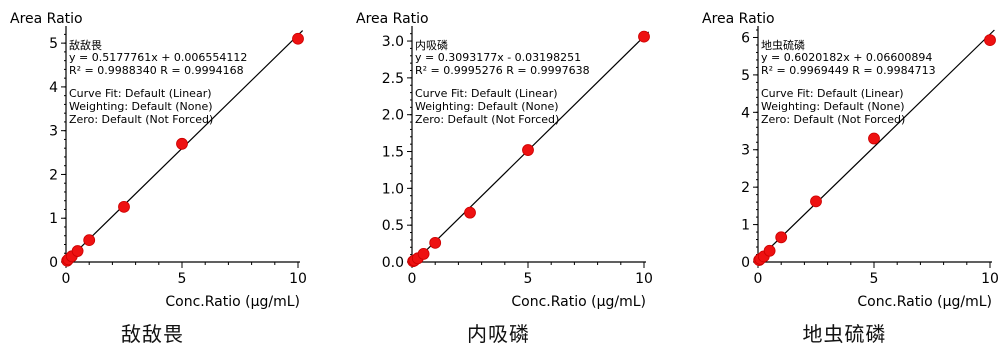 This screenshot has width=999, height=347. What do you see at coordinates (393, 226) in the screenshot?
I see `y-tick-label: 0.5` at bounding box center [393, 226].